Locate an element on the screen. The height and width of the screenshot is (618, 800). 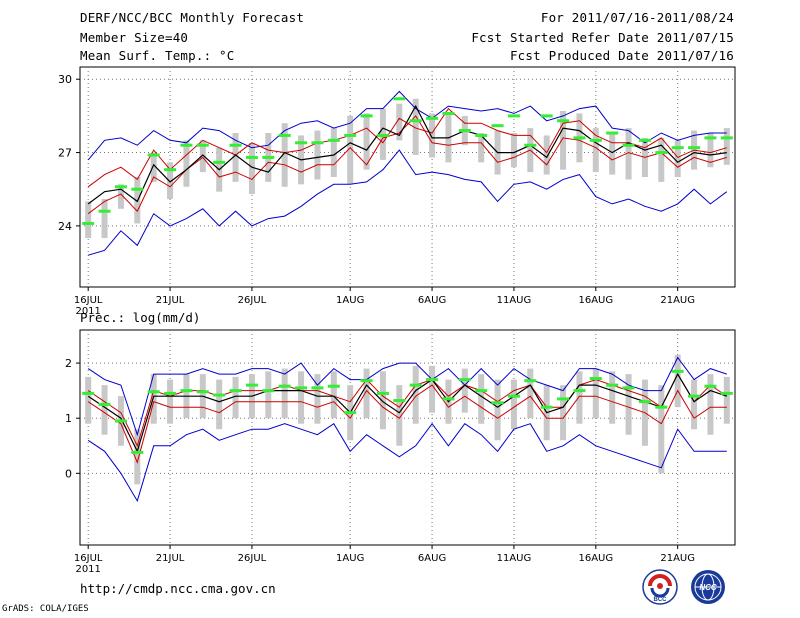
bcc-logo: BCC is located at coordinates (660, 587).